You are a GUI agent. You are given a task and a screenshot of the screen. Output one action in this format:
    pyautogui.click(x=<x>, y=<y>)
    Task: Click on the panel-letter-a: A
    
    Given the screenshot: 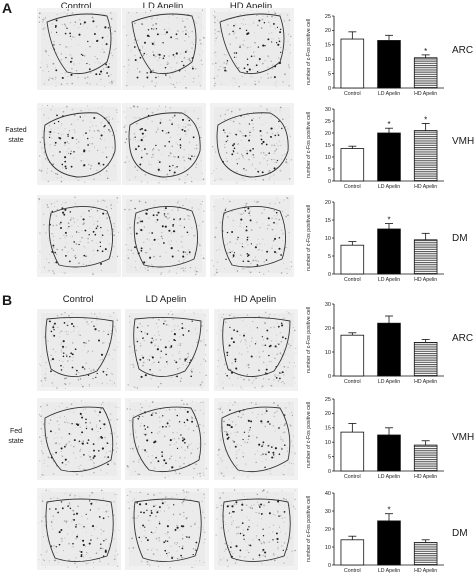 What is the action you would take?
    pyautogui.click(x=7, y=8)
    